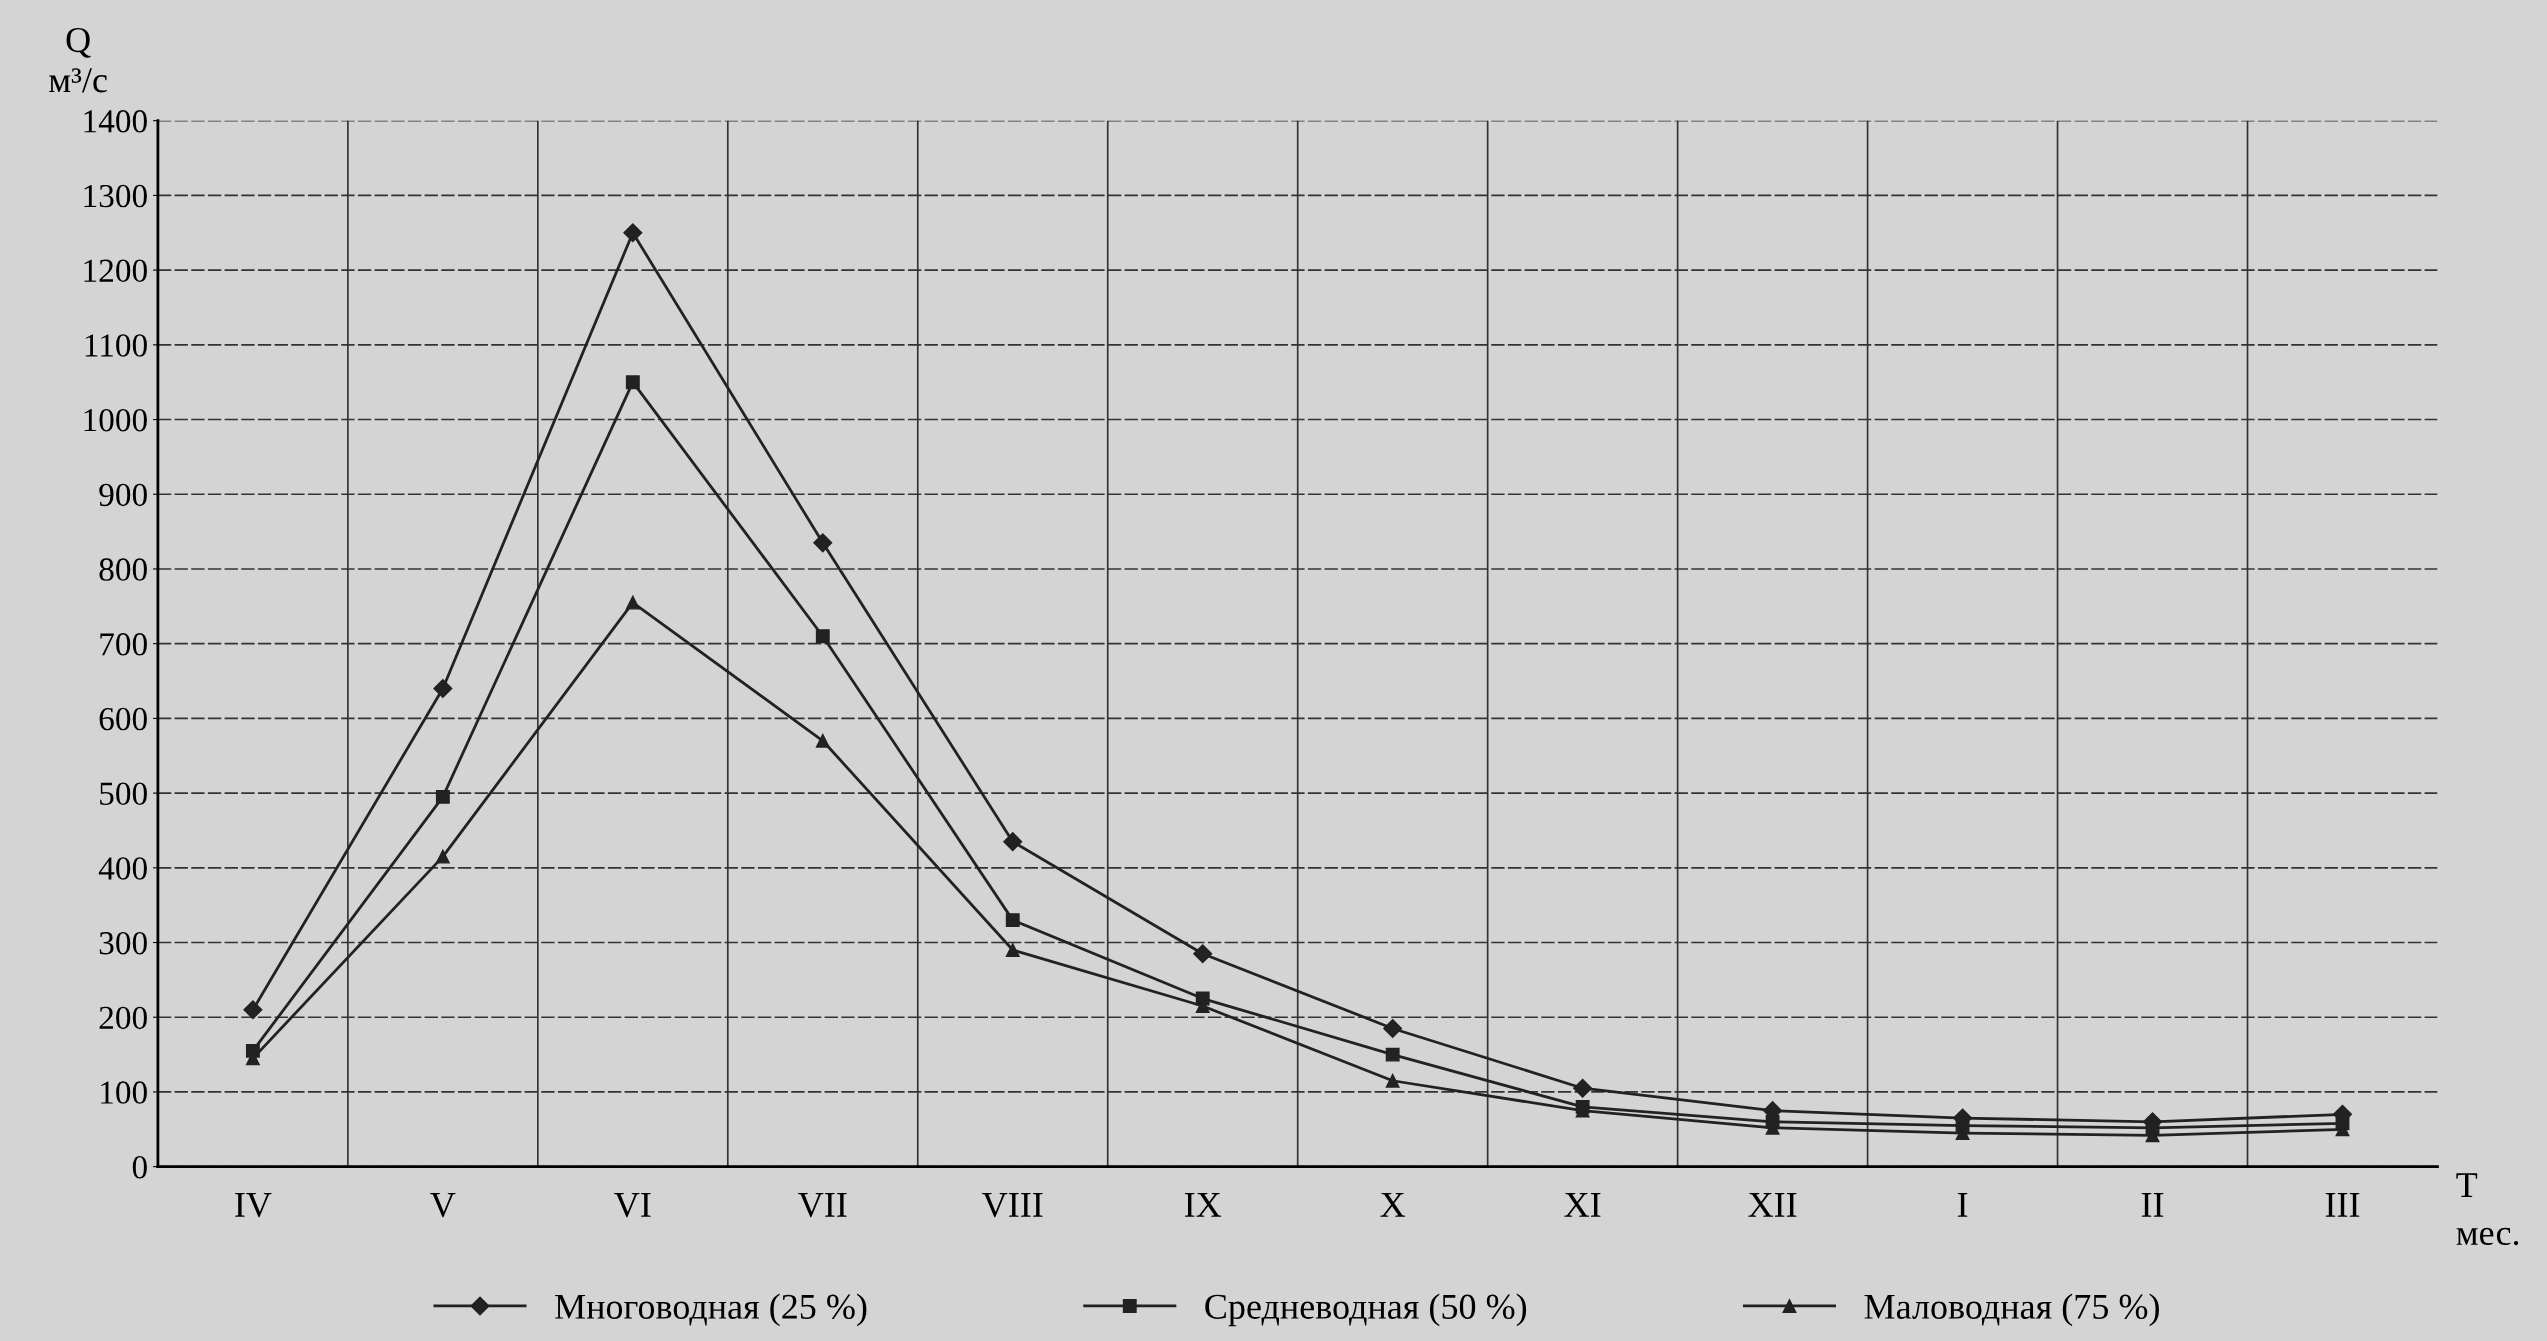 The image size is (2547, 1341). Describe the element at coordinates (139, 1167) in the screenshot. I see `y-tick-label: 0` at that location.